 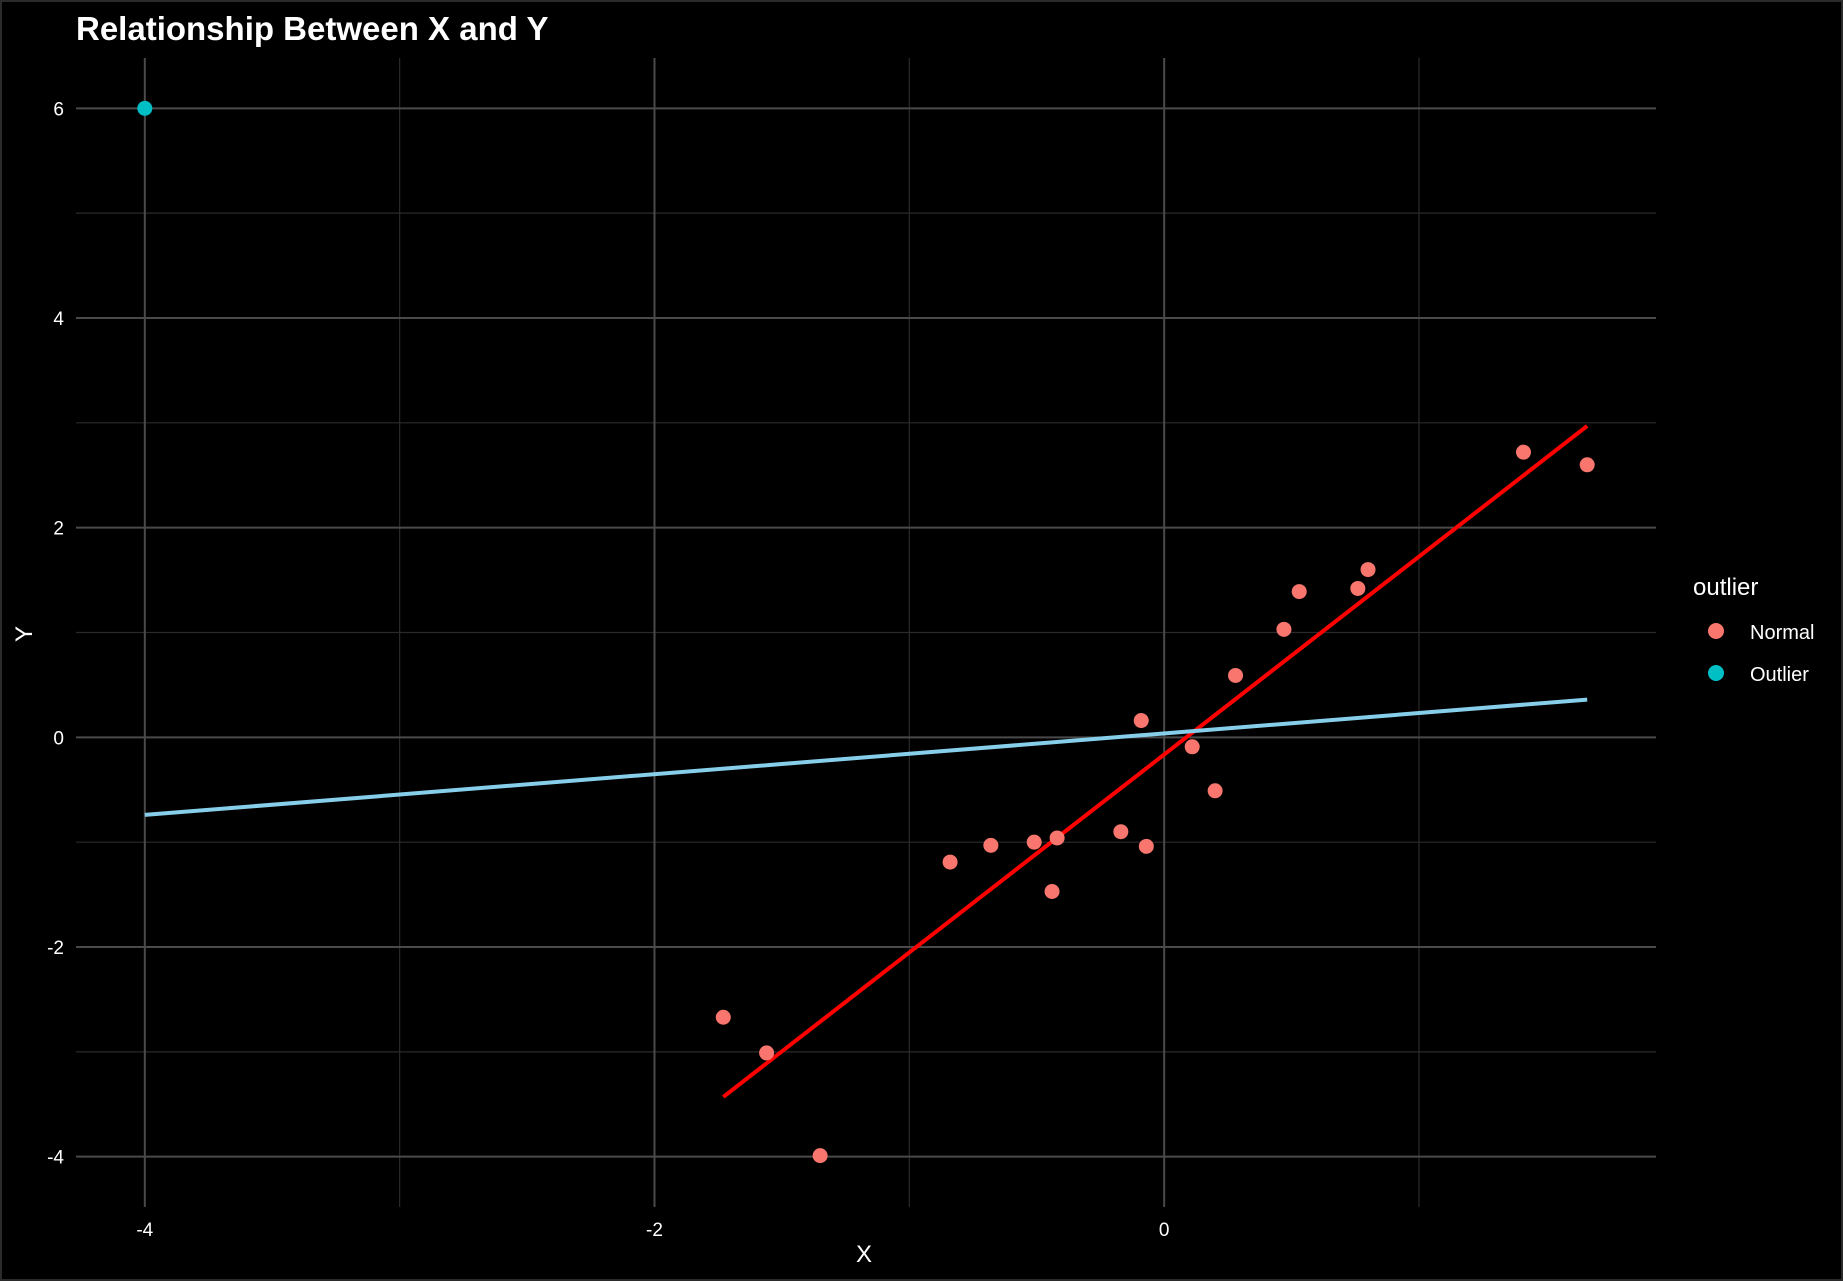 I want to click on x-tick-label: -2, so click(x=654, y=1230).